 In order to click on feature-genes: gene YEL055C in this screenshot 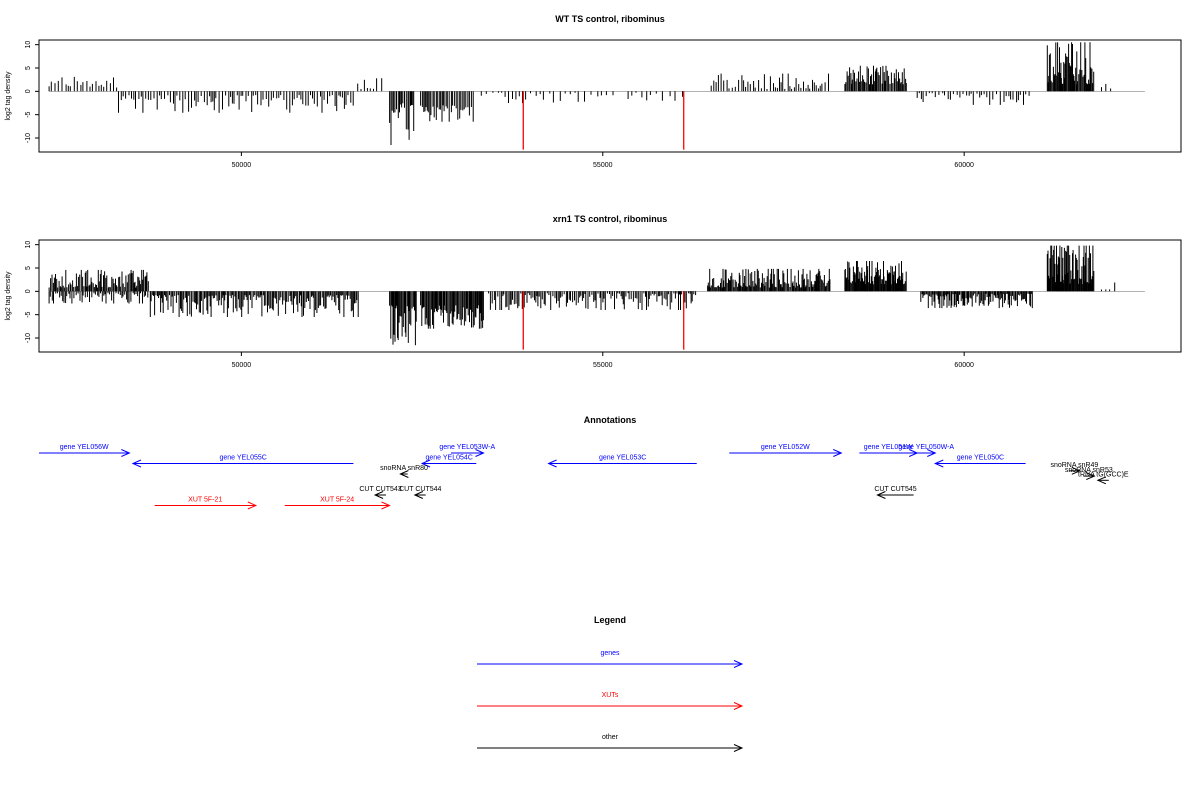, I will do `click(242, 461)`.